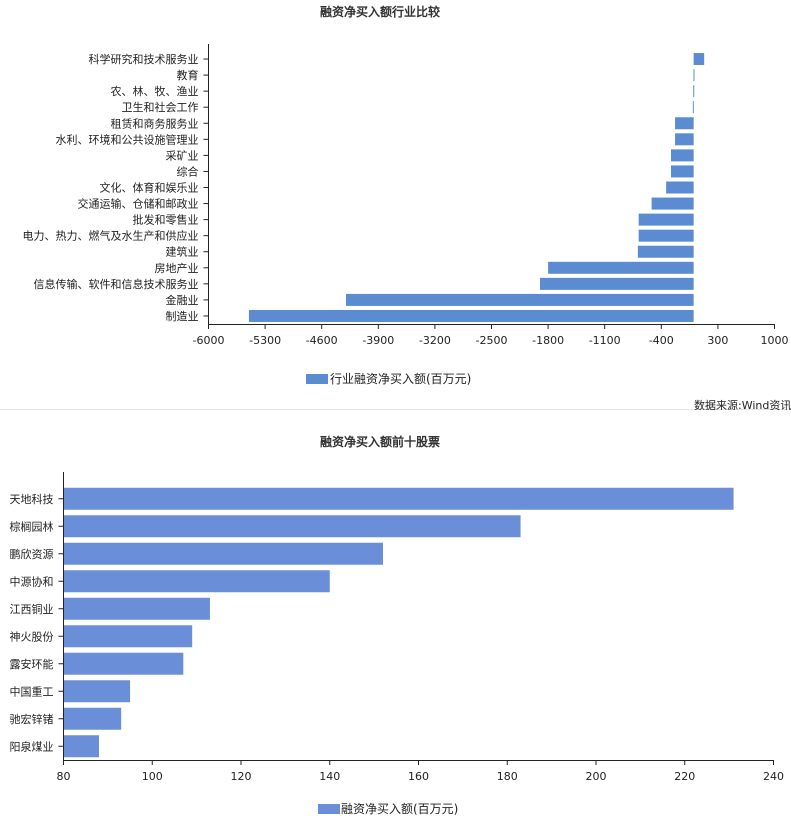  What do you see at coordinates (182, 155) in the screenshot?
I see `category-label: 采矿业` at bounding box center [182, 155].